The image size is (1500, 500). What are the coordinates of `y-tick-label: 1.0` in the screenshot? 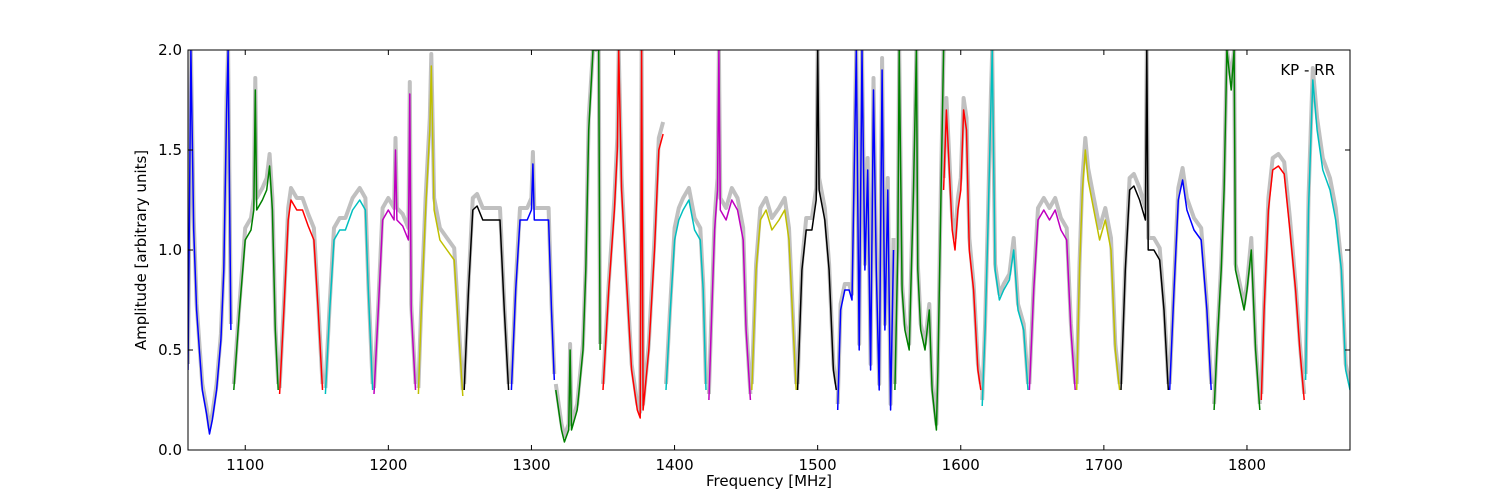 It's located at (170, 250).